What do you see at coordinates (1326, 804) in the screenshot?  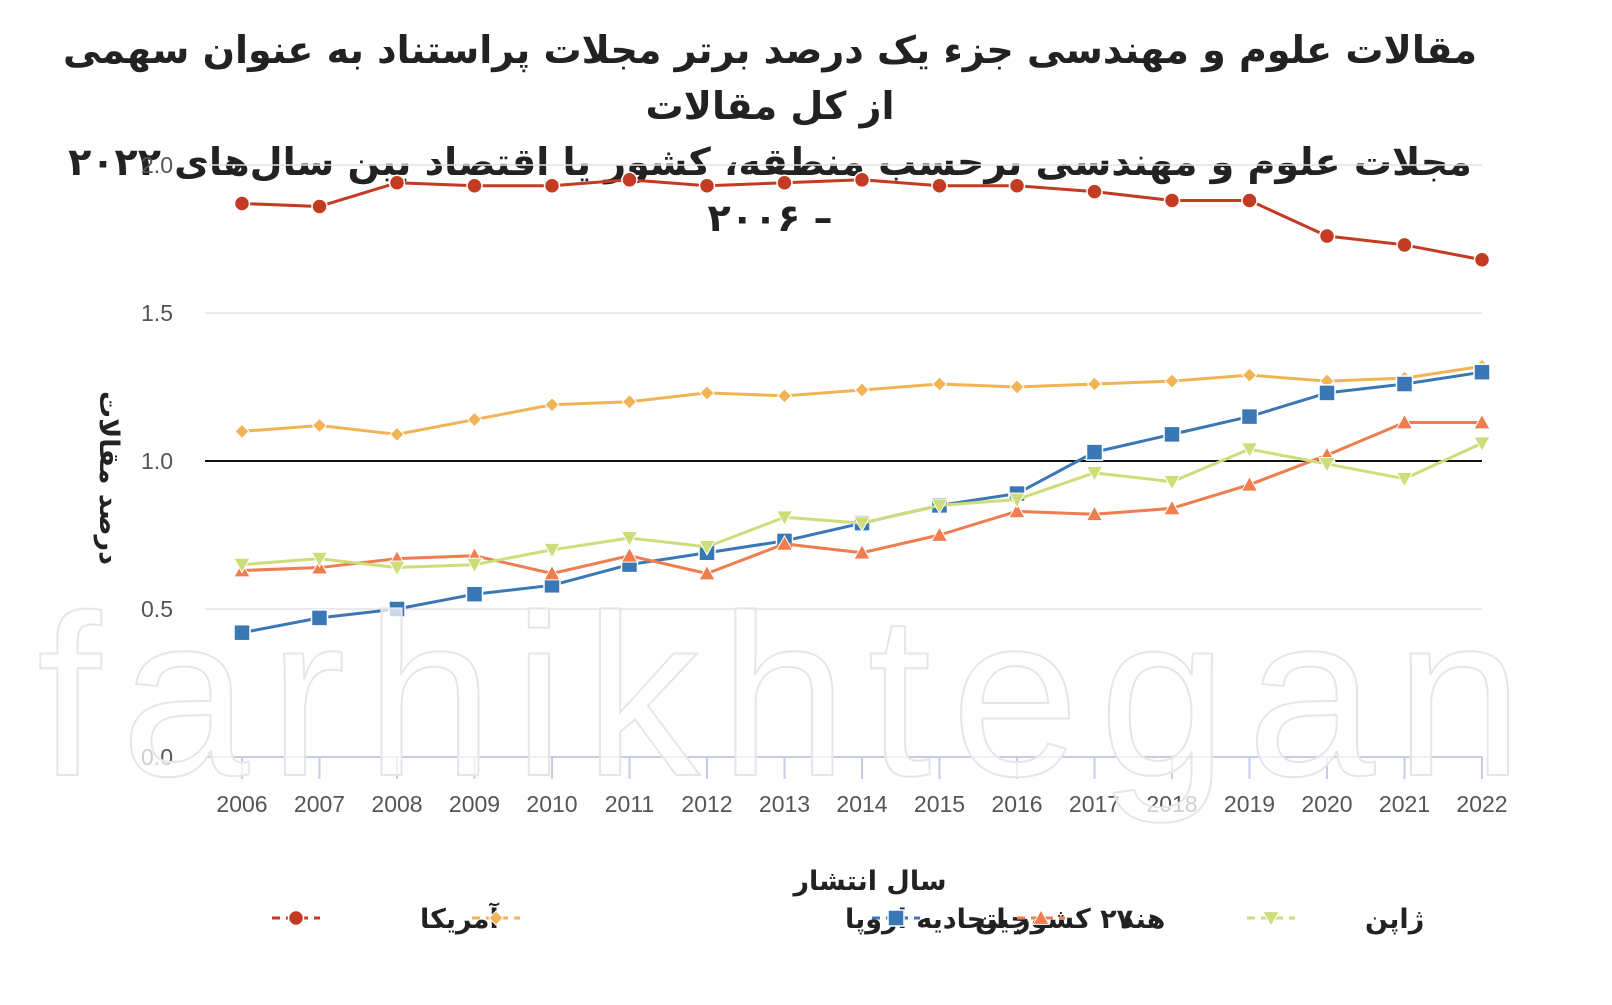 I see `x-tick-label: 2020` at bounding box center [1326, 804].